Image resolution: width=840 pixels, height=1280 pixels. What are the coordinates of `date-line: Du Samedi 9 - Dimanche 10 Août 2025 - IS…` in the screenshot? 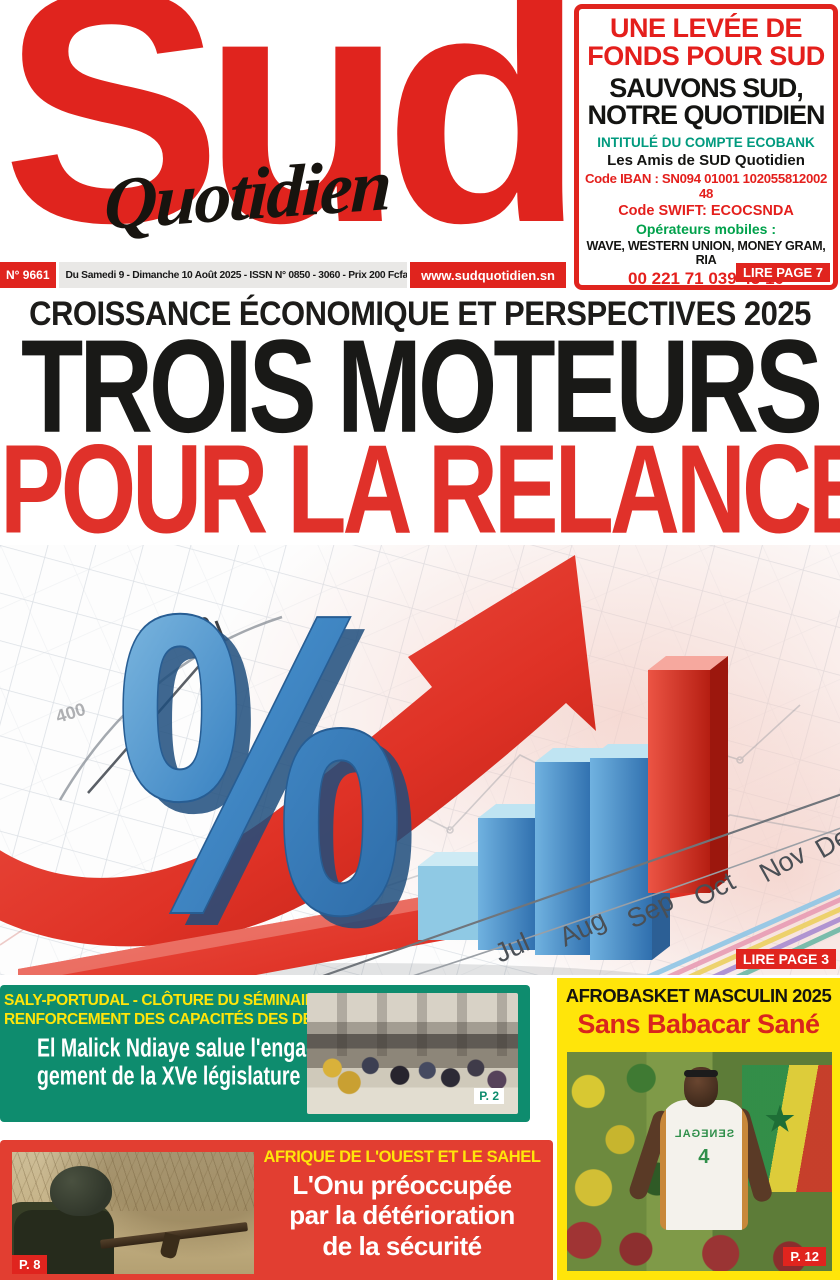 It's located at (233, 275).